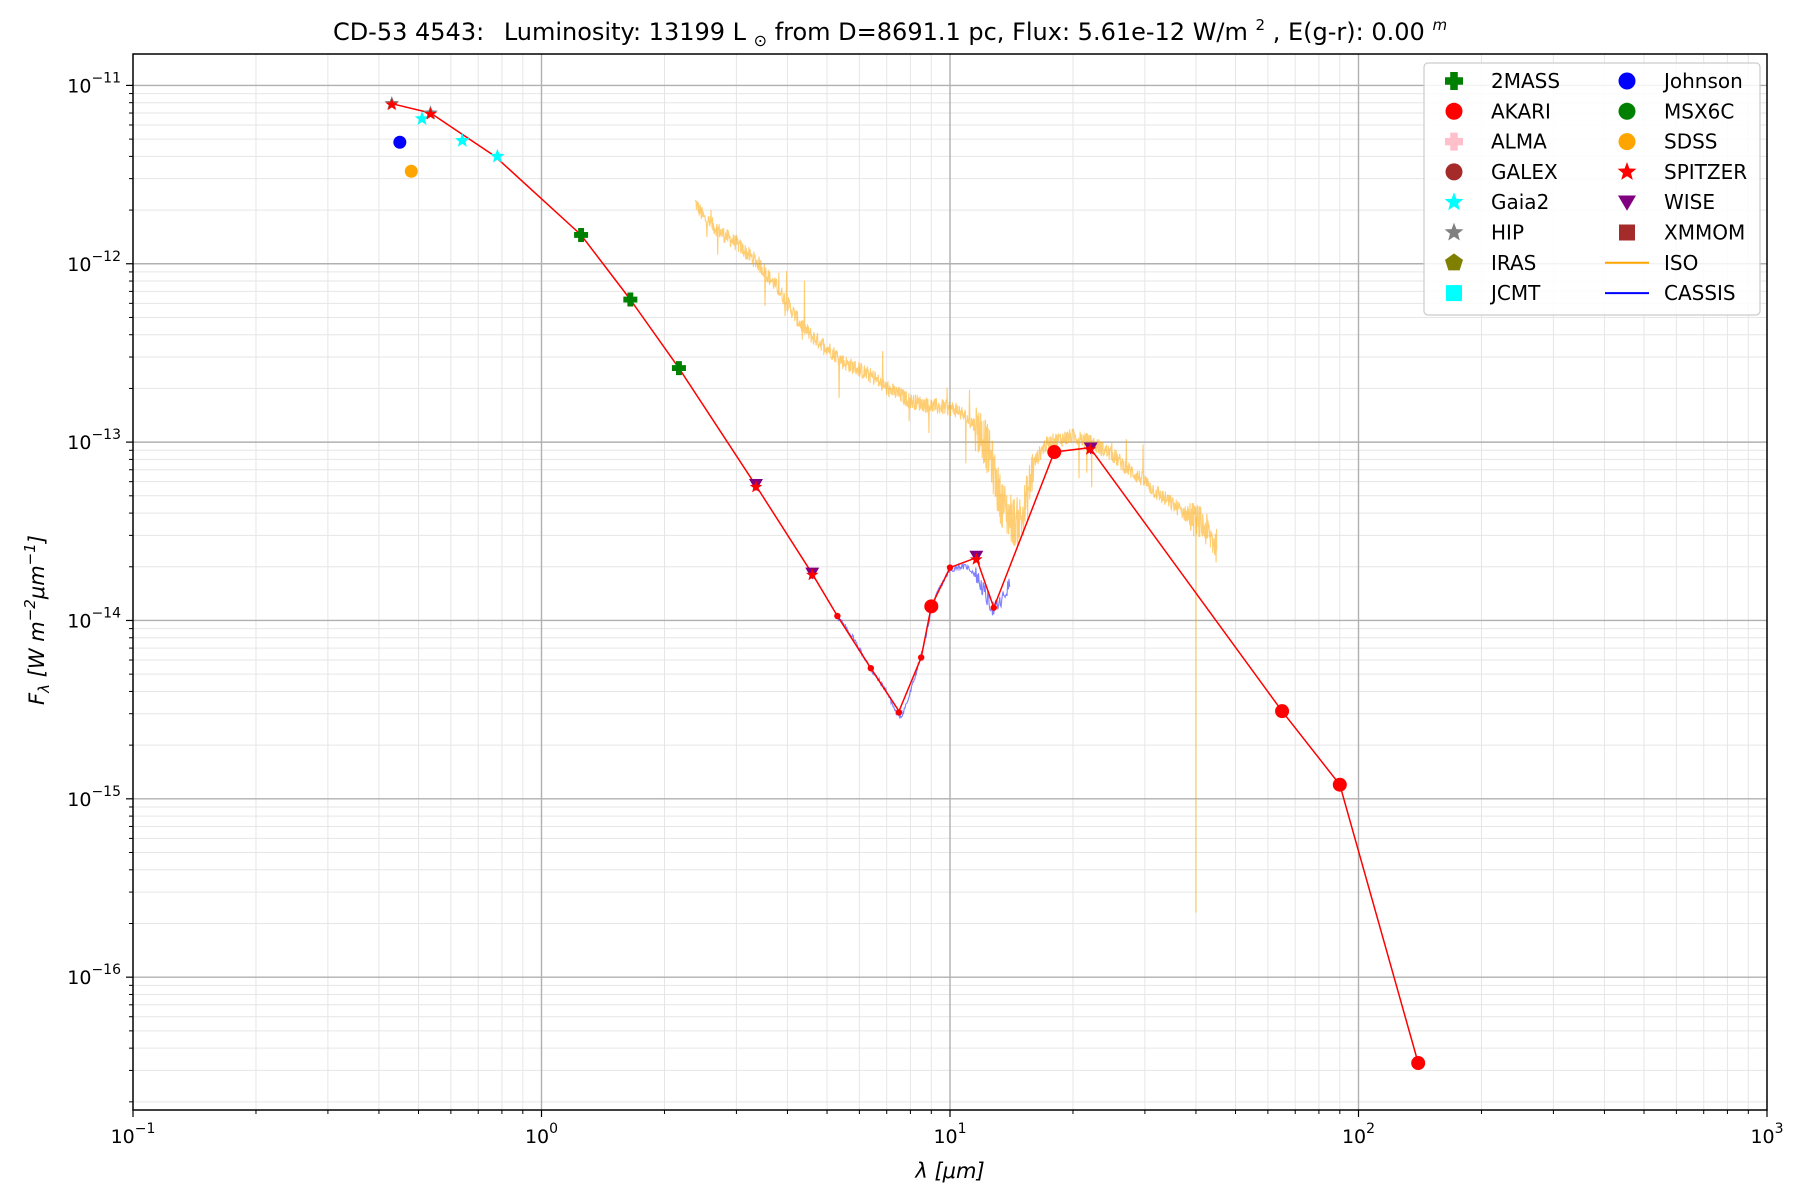 This screenshot has width=1800, height=1200. Describe the element at coordinates (1700, 293) in the screenshot. I see `legend-label: CASSIS` at that location.